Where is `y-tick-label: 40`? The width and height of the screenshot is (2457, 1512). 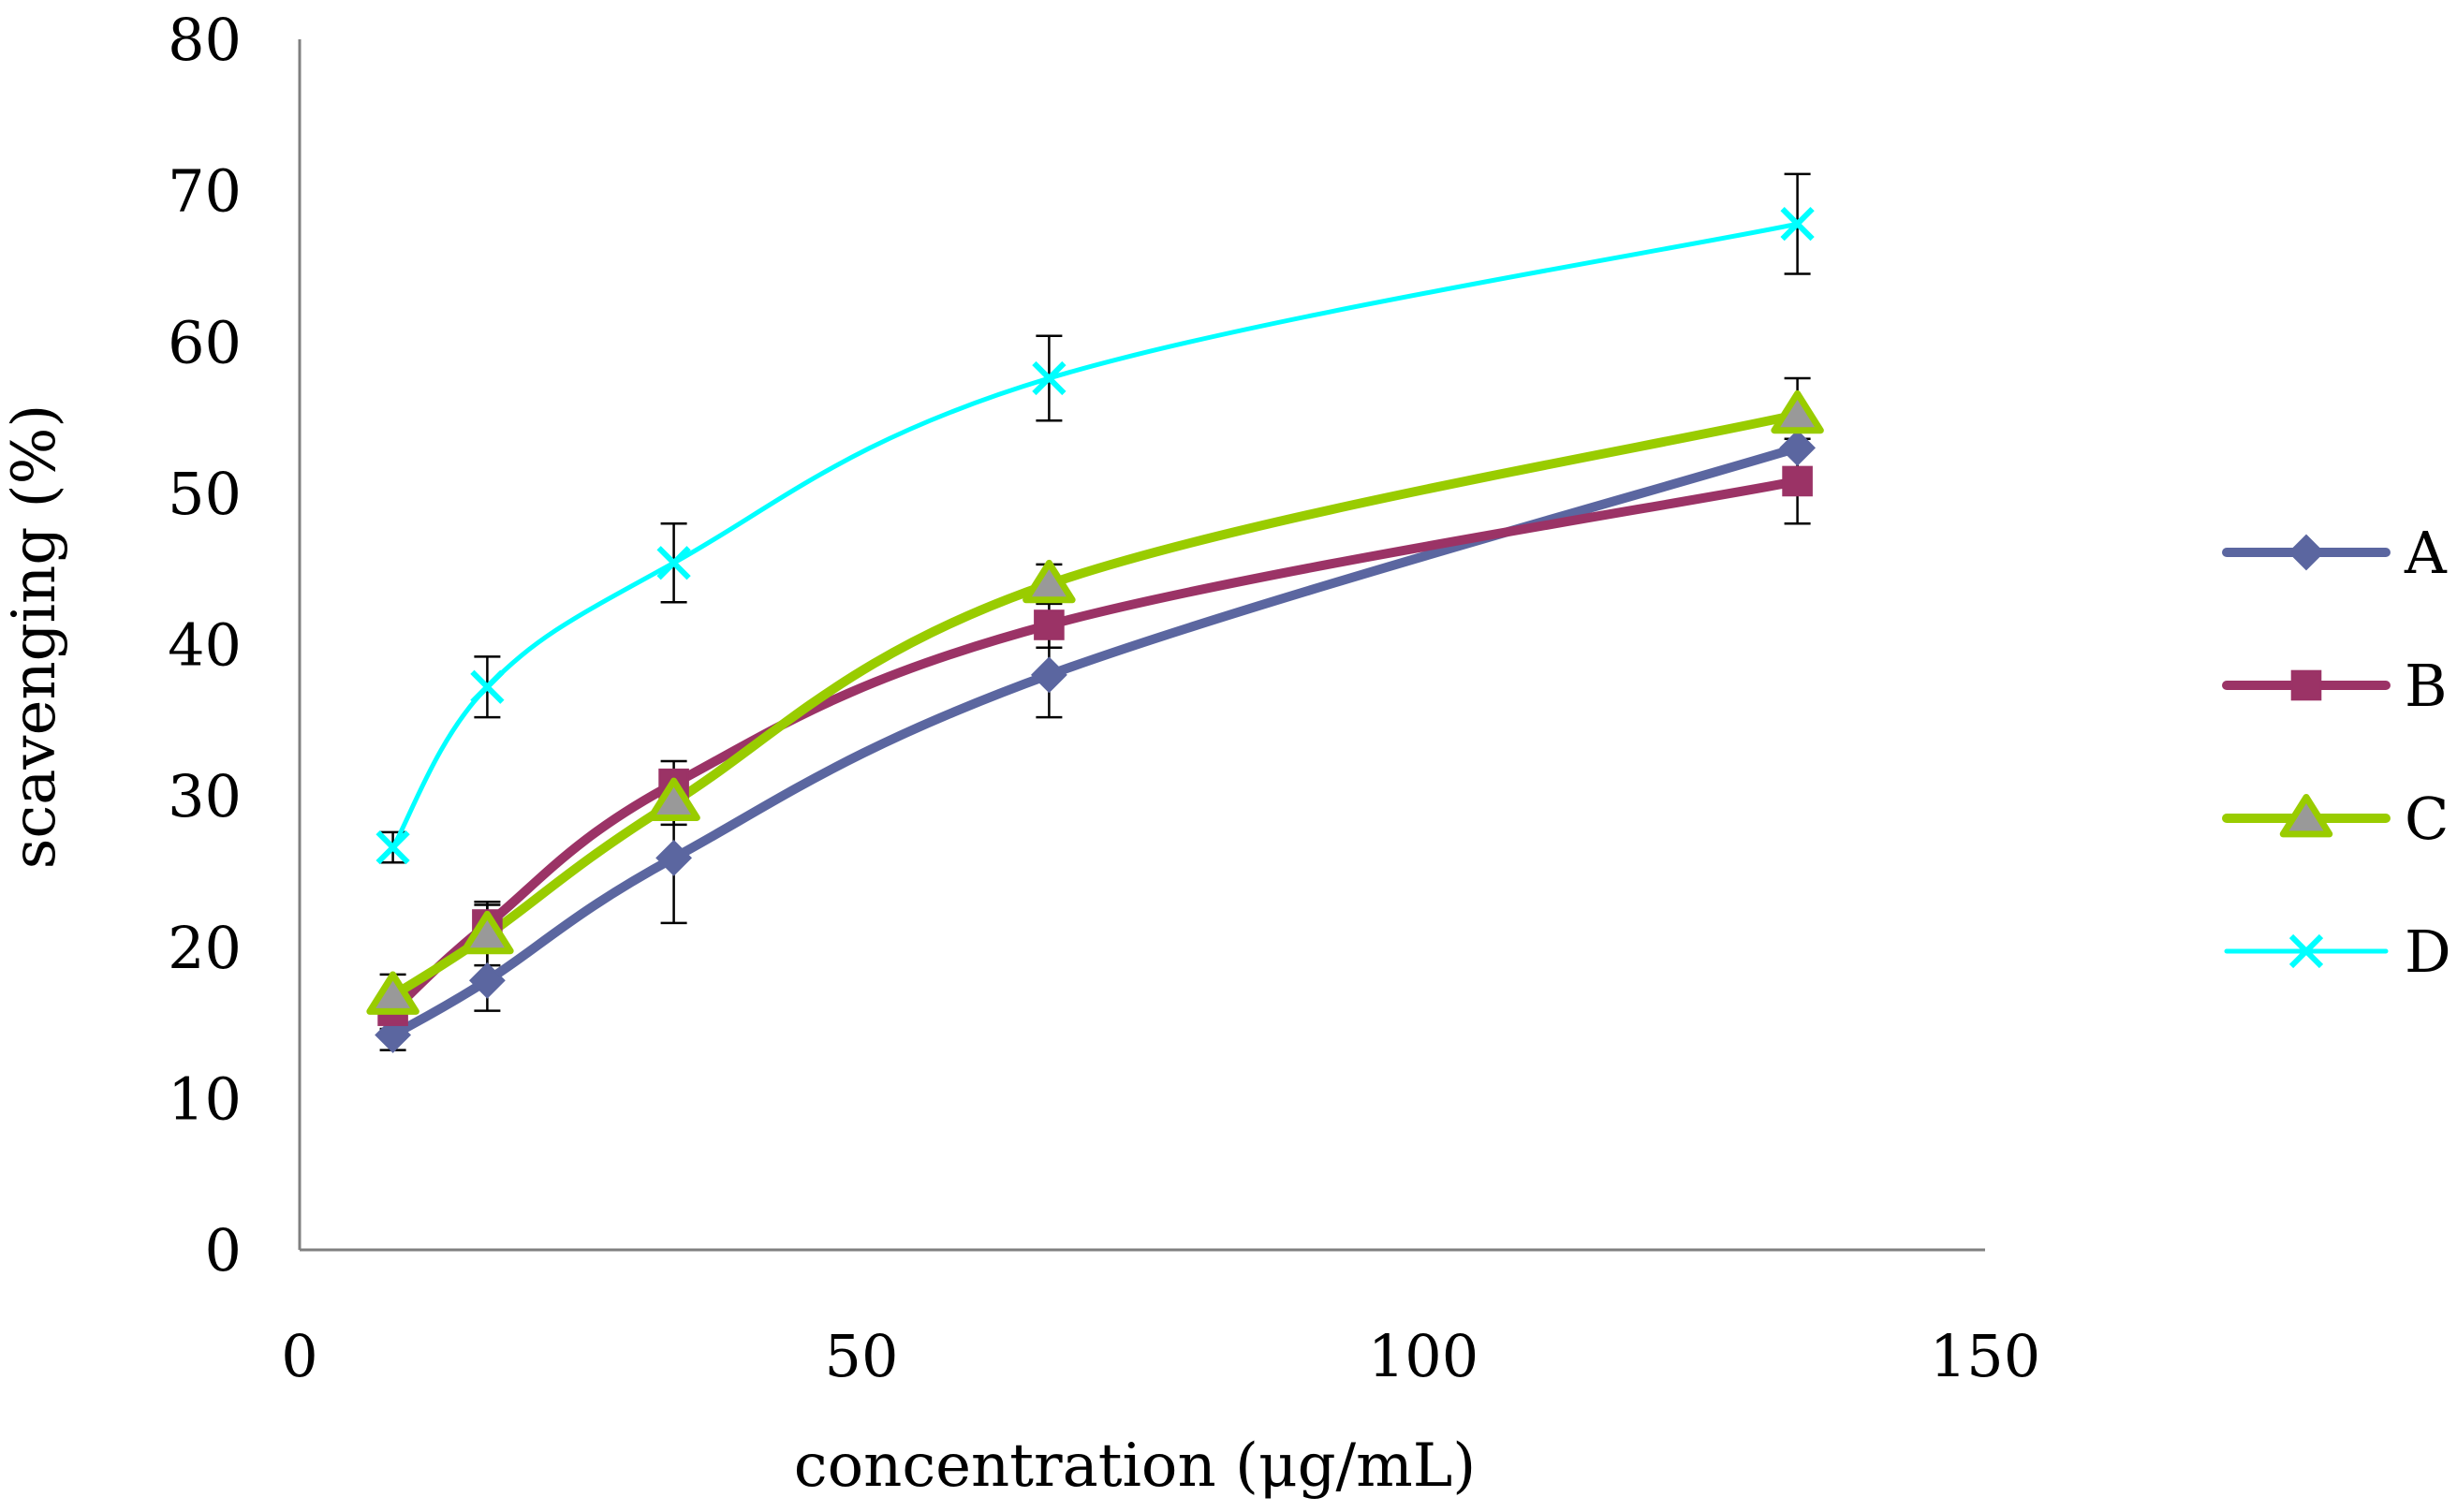 y-tick-label: 40 is located at coordinates (205, 645).